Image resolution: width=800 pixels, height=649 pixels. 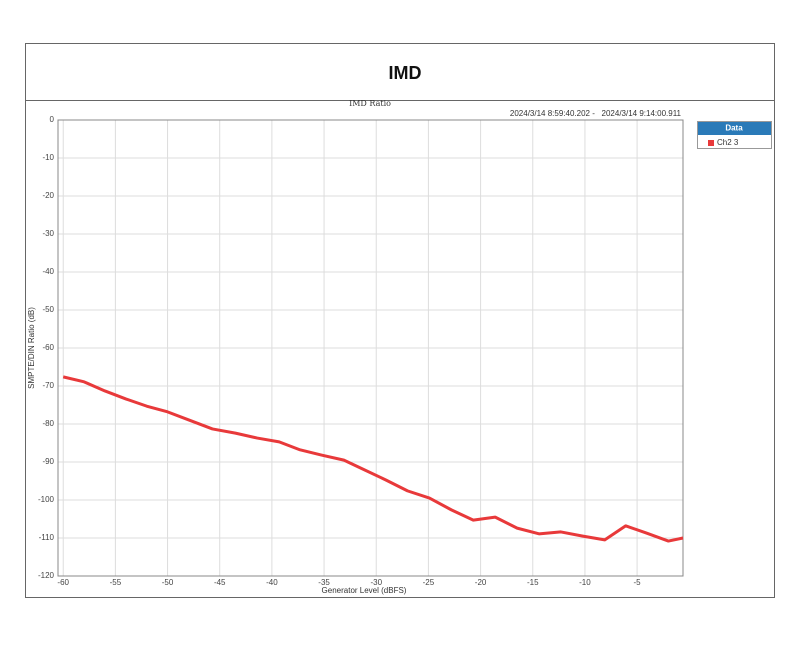 What do you see at coordinates (48, 271) in the screenshot?
I see `y-tick-label: -40` at bounding box center [48, 271].